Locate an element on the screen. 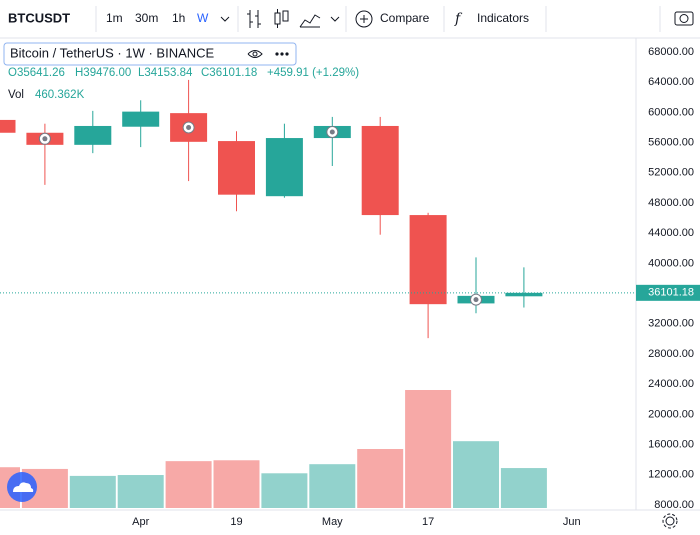  x-tick-label: Apr is located at coordinates (140, 522).